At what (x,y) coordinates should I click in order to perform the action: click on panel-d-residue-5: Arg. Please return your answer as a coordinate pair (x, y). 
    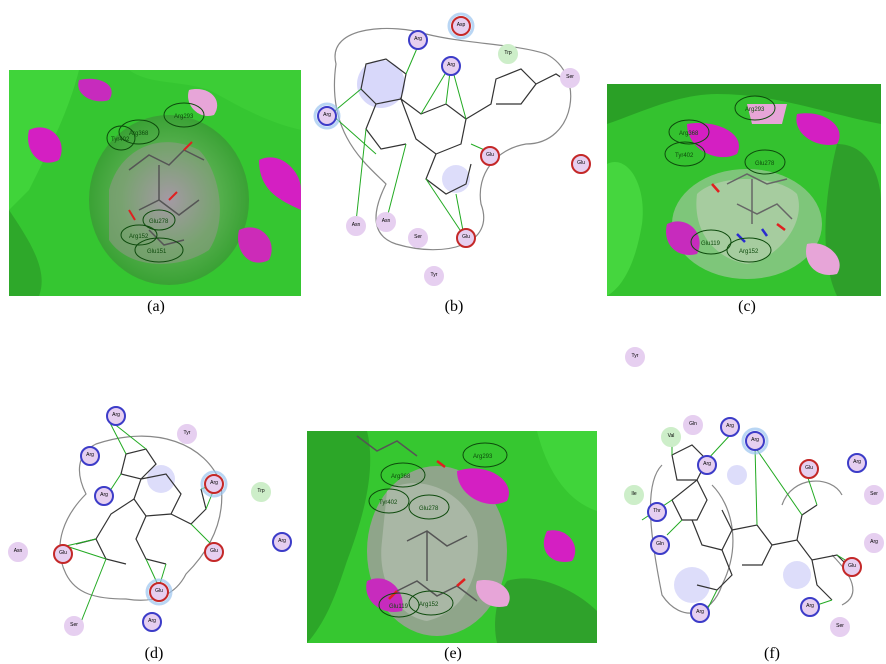
    Looking at the image, I should click on (214, 483).